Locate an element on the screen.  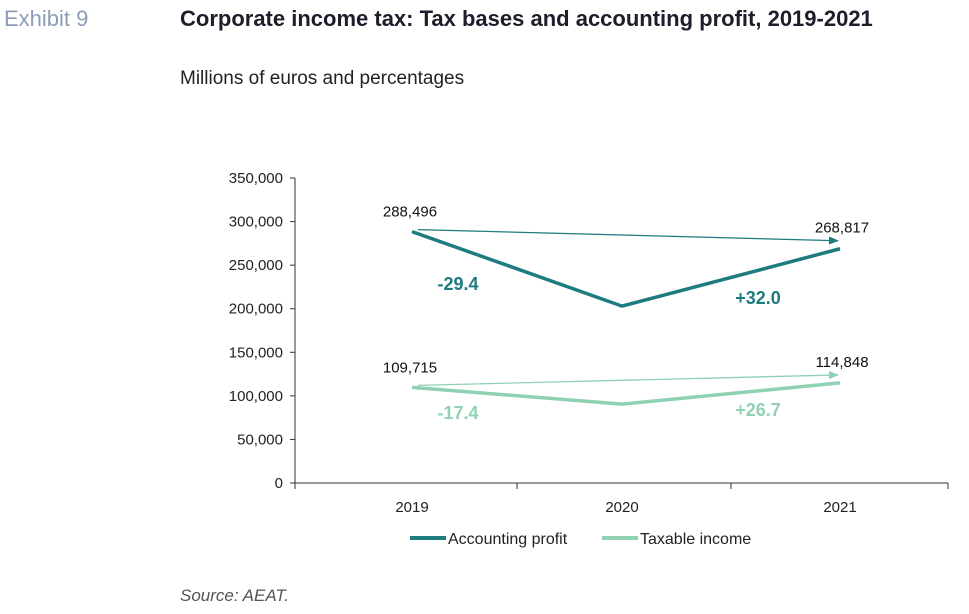
x-tick-label: 2020 is located at coordinates (621, 507).